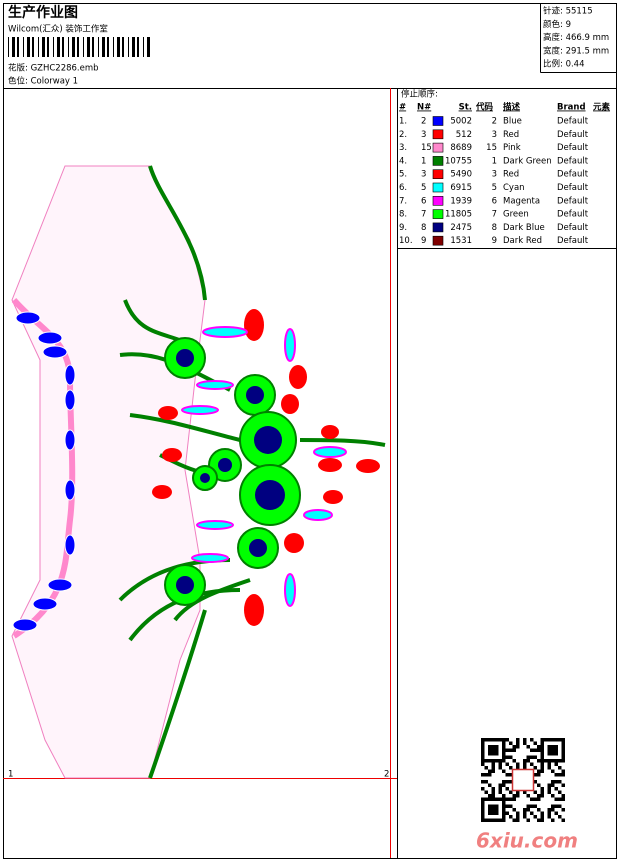 The height and width of the screenshot is (864, 620). What do you see at coordinates (423, 188) in the screenshot?
I see `cell-needle: 5` at bounding box center [423, 188].